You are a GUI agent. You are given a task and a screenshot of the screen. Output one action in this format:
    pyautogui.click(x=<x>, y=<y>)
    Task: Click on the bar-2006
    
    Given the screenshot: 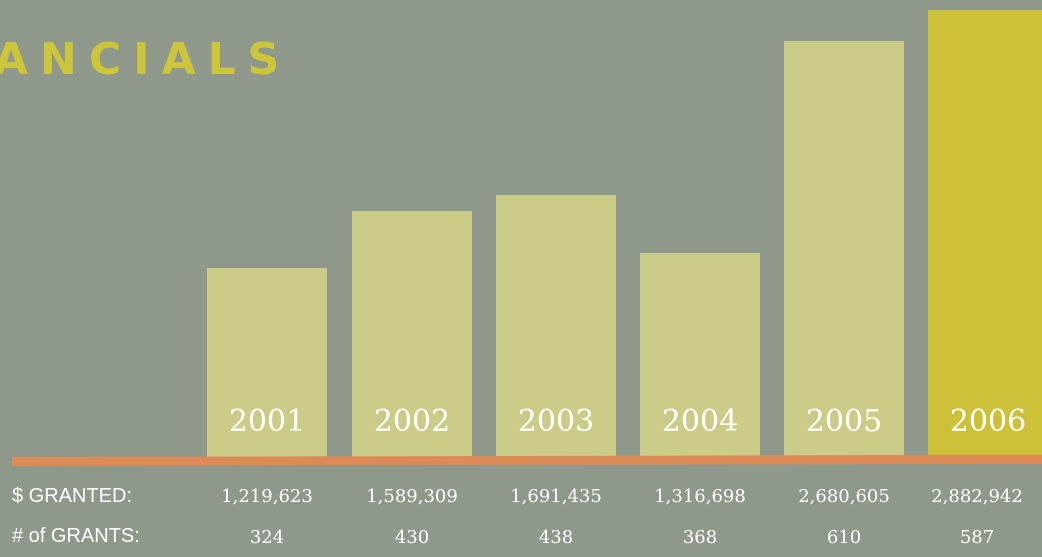 What is the action you would take?
    pyautogui.click(x=985, y=234)
    